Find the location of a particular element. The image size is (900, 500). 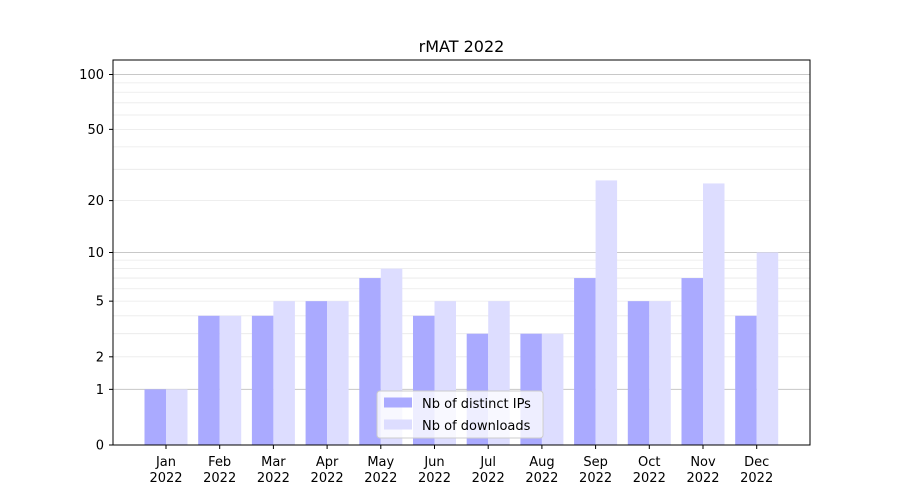

x-tick-label-line: Dec is located at coordinates (756, 462).